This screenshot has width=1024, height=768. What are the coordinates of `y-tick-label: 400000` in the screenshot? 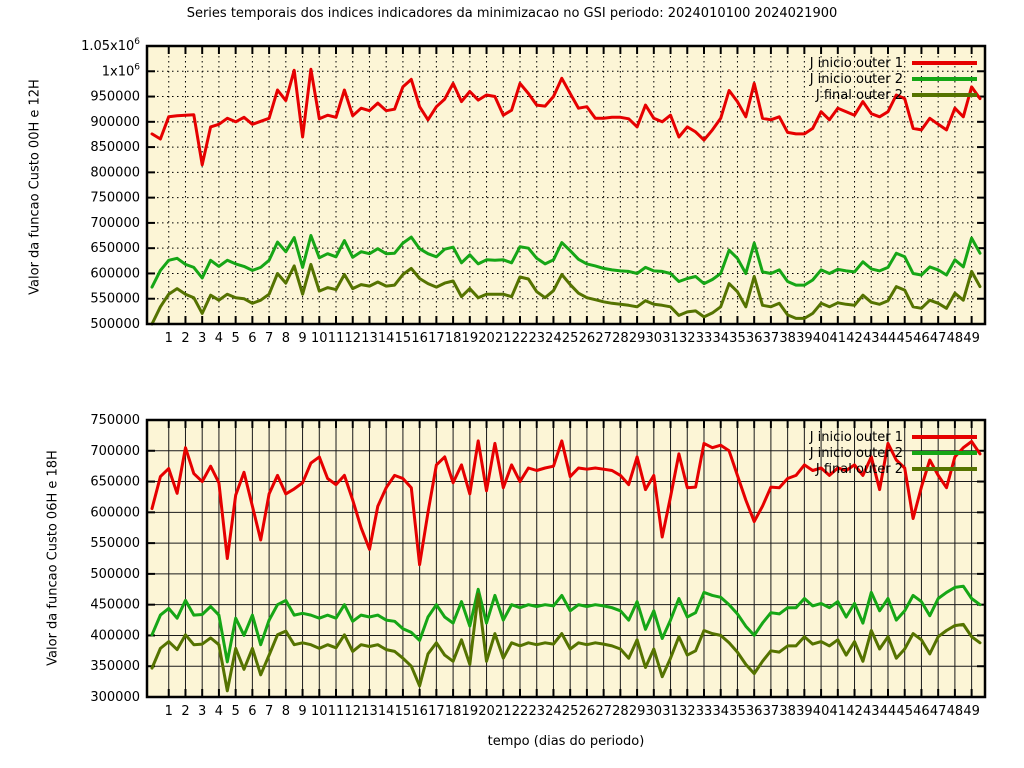 It's located at (115, 635).